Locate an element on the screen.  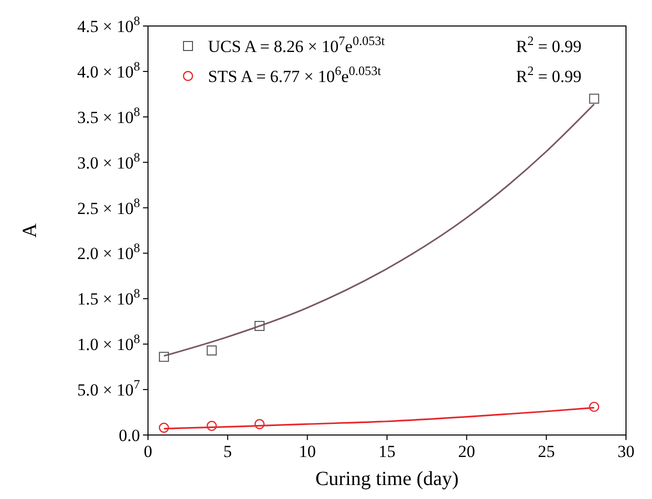
y-tick-label: 2.5 × 10$^{8}$ is located at coordinates (108, 207).